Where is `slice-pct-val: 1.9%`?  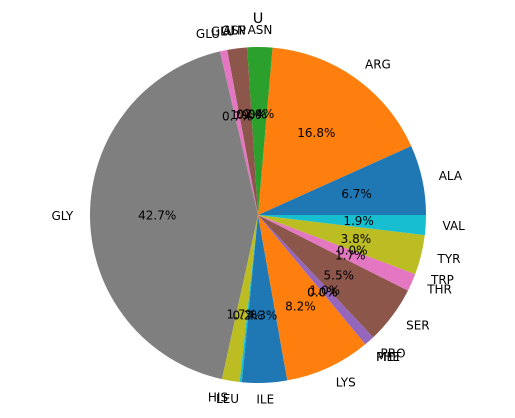 slice-pct-val: 1.9% is located at coordinates (358, 221).